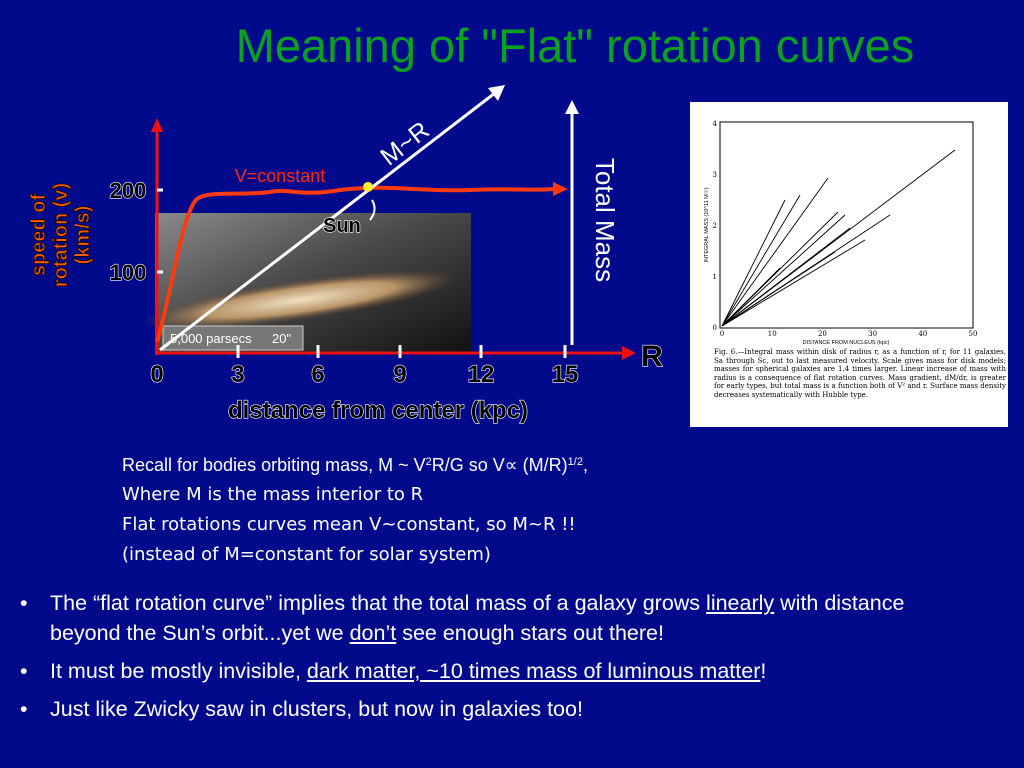  Describe the element at coordinates (281, 338) in the screenshot. I see `scale-bar-text: 20"` at that location.